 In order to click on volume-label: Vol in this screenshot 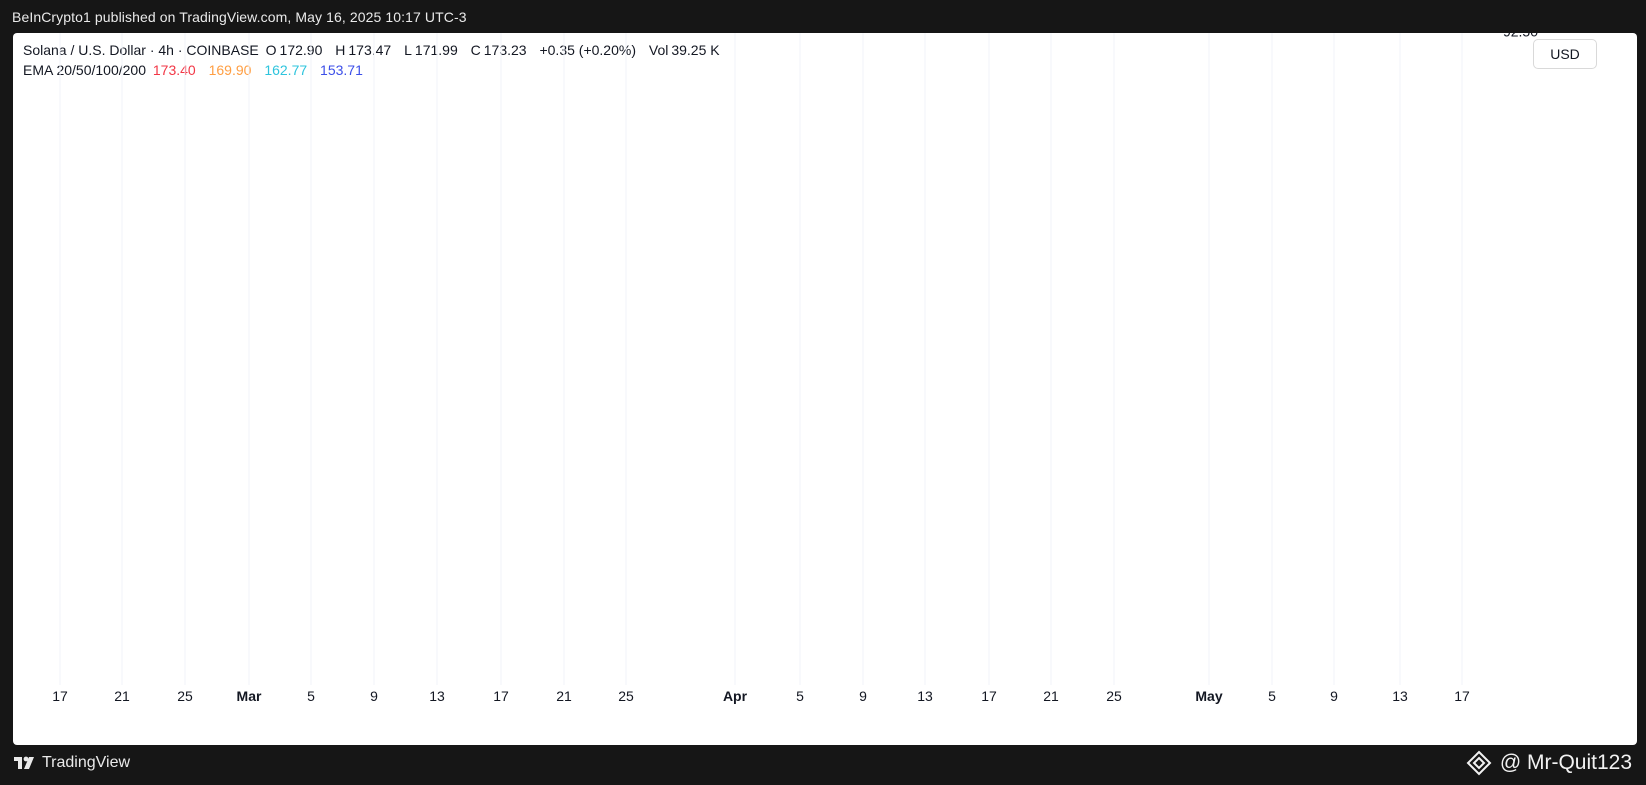, I will do `click(658, 50)`.